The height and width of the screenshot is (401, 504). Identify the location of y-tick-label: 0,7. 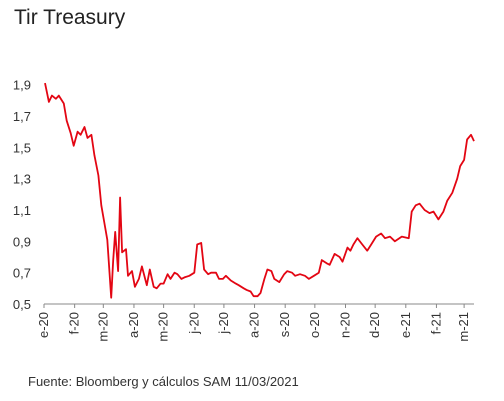
(22, 273).